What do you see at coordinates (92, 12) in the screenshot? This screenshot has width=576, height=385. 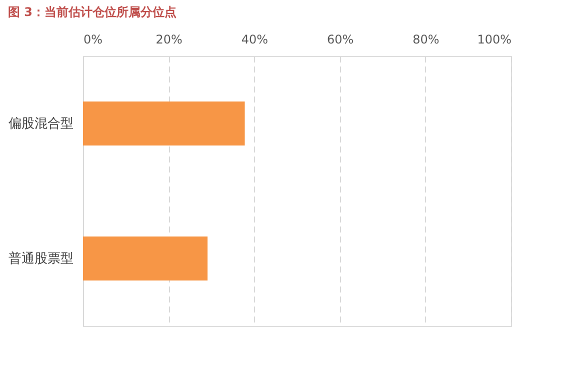 I see `chart-title: 图 3：当前估计仓位所属分位点` at bounding box center [92, 12].